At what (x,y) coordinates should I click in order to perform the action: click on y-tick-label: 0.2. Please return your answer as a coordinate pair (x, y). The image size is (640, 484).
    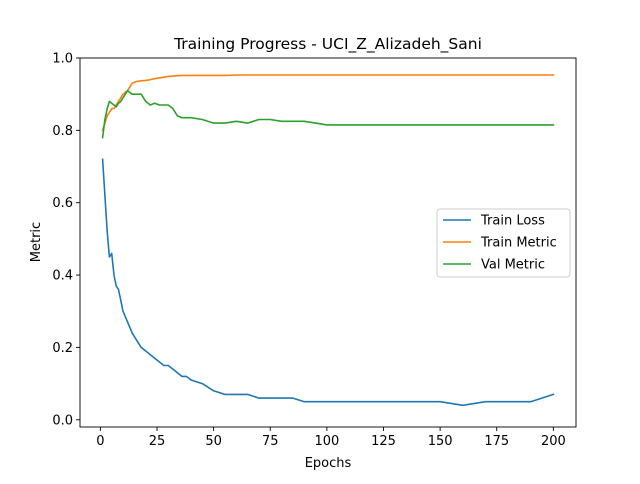
    Looking at the image, I should click on (62, 348).